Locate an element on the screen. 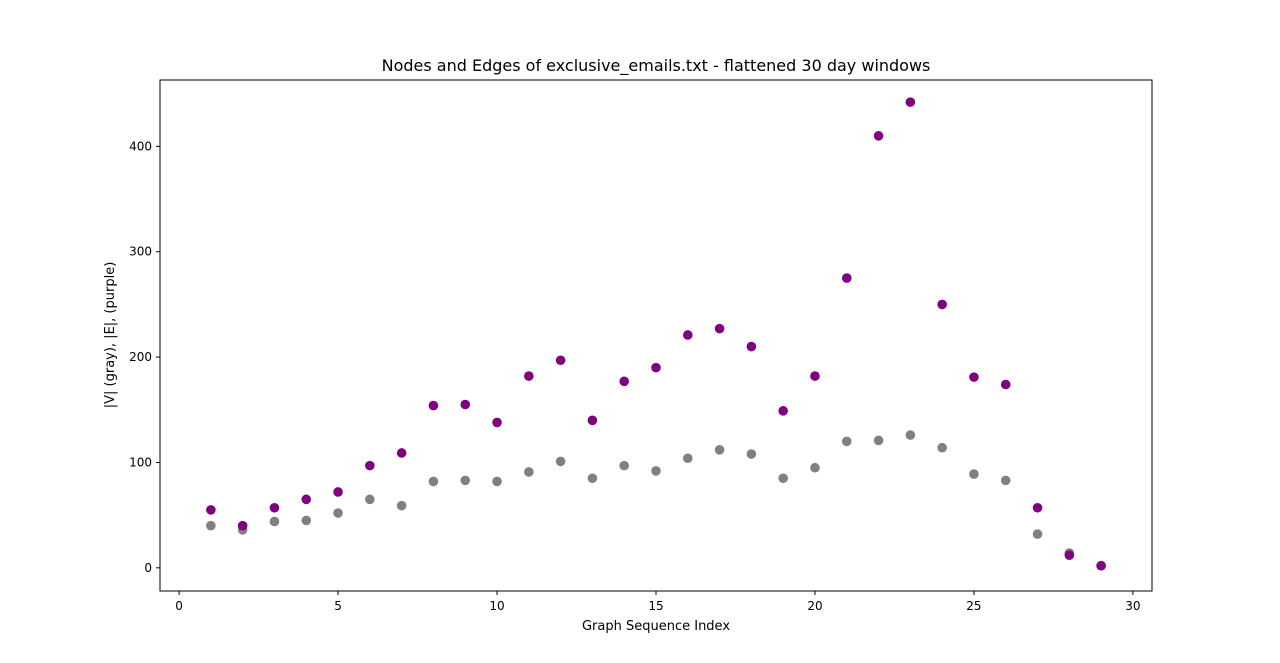  y-axis: 0 100 200 300 400 is located at coordinates (144, 357).